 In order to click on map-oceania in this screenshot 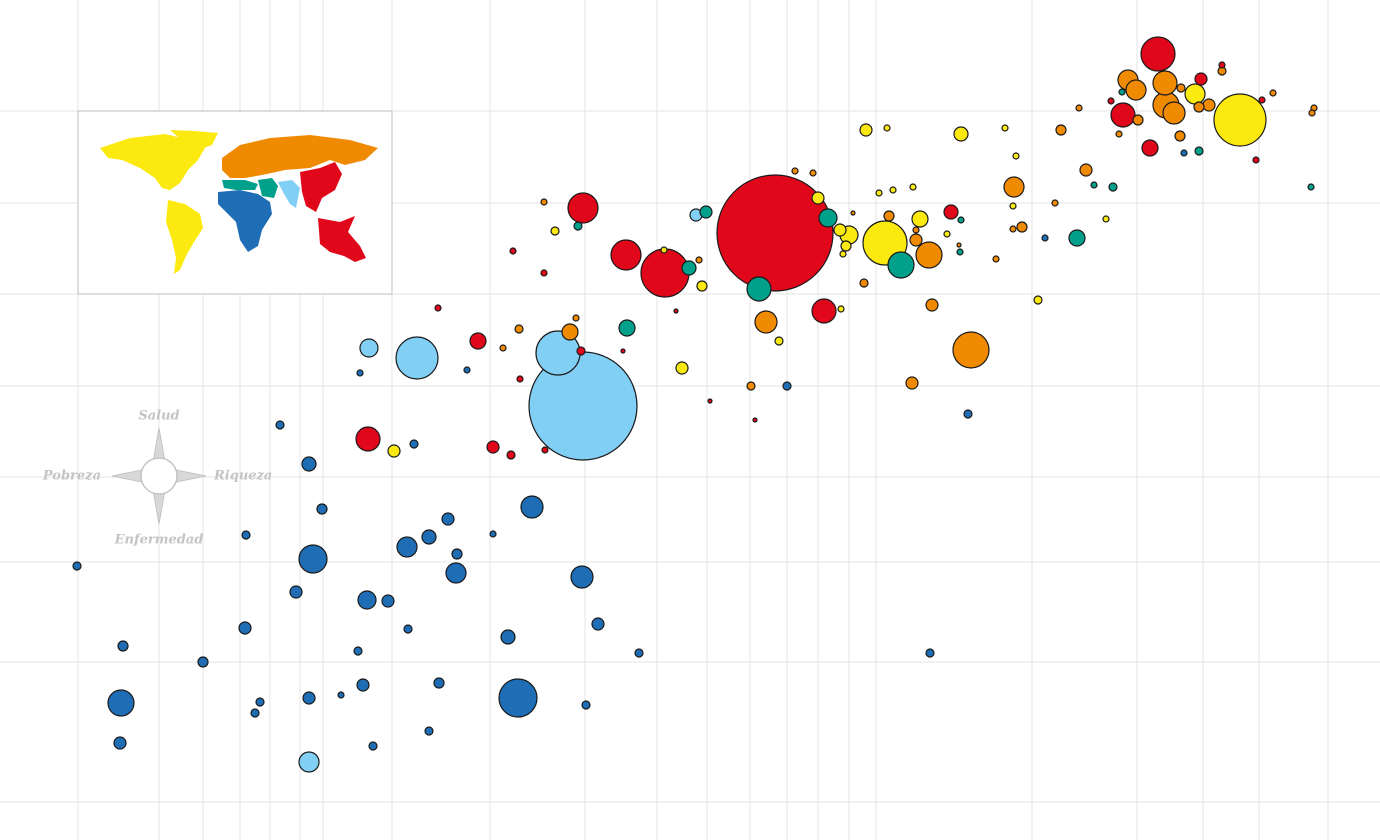, I will do `click(342, 239)`.